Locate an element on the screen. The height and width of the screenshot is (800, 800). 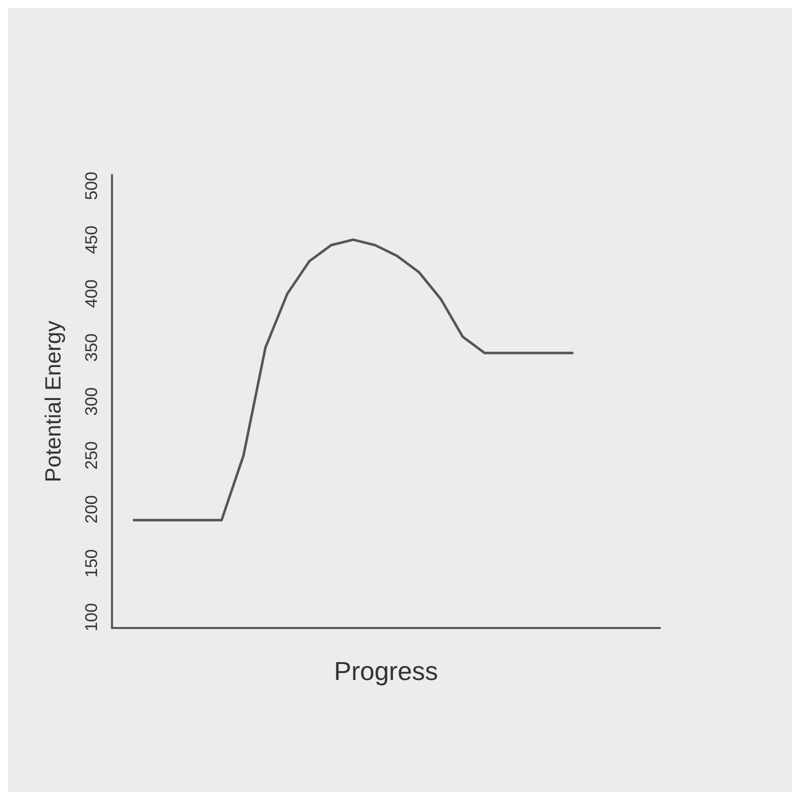
y-tick-label: 100 is located at coordinates (91, 617).